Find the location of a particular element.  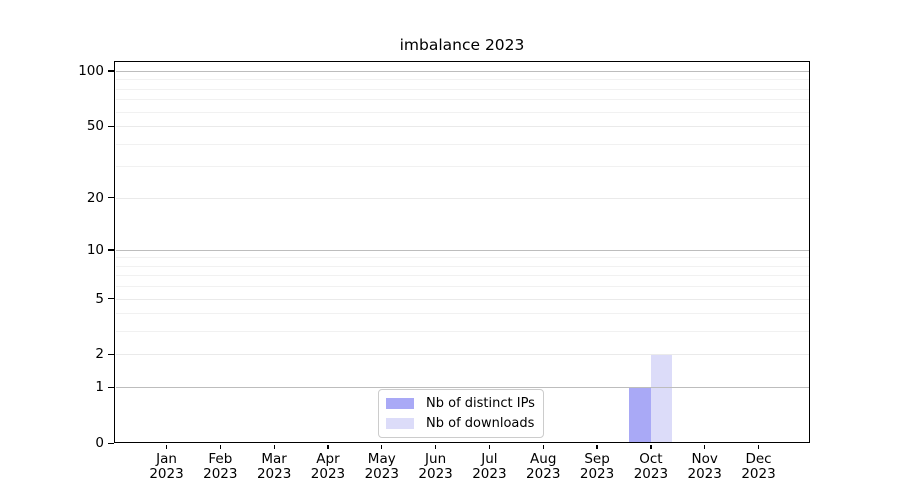

legend-swatch-downloads is located at coordinates (400, 423).